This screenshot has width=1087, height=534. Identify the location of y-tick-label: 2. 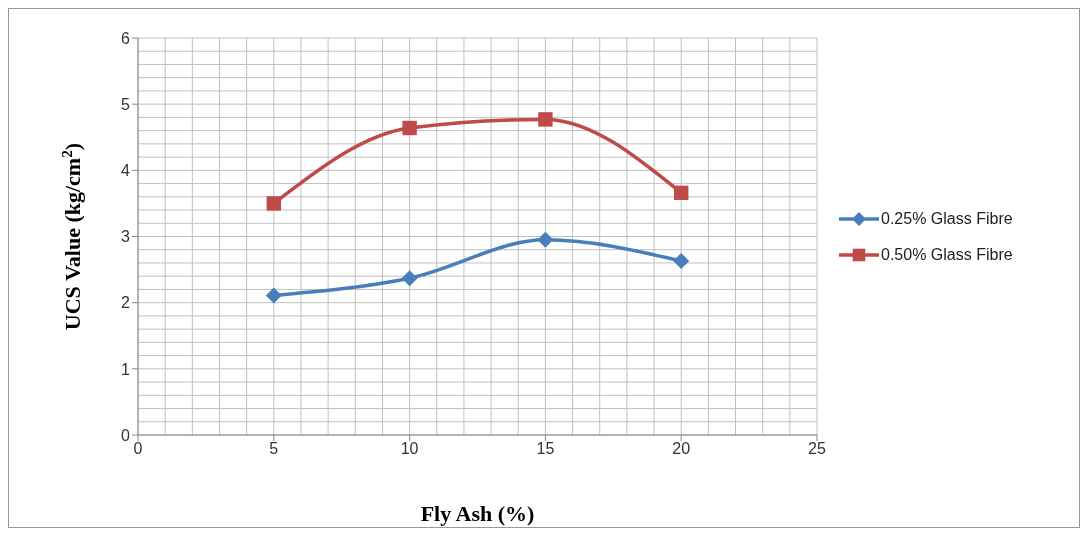
(126, 303).